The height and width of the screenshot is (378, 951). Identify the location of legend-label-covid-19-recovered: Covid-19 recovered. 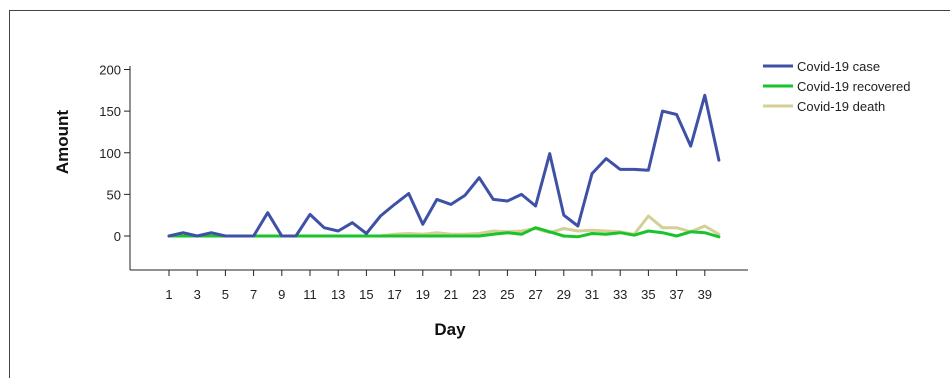
(853, 86).